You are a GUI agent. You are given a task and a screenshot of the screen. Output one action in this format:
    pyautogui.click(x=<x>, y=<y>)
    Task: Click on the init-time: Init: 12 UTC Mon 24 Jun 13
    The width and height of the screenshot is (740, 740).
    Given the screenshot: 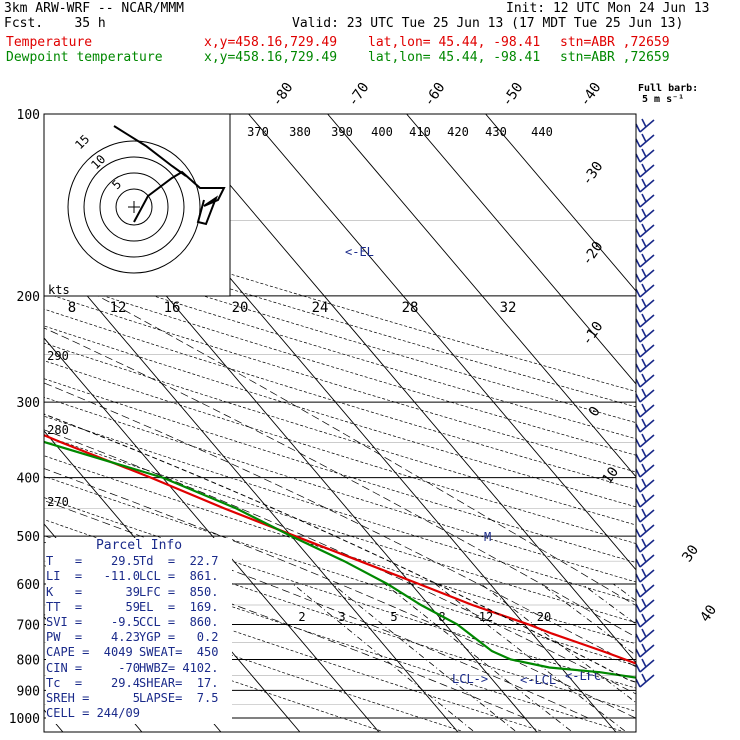 What is the action you would take?
    pyautogui.click(x=608, y=8)
    